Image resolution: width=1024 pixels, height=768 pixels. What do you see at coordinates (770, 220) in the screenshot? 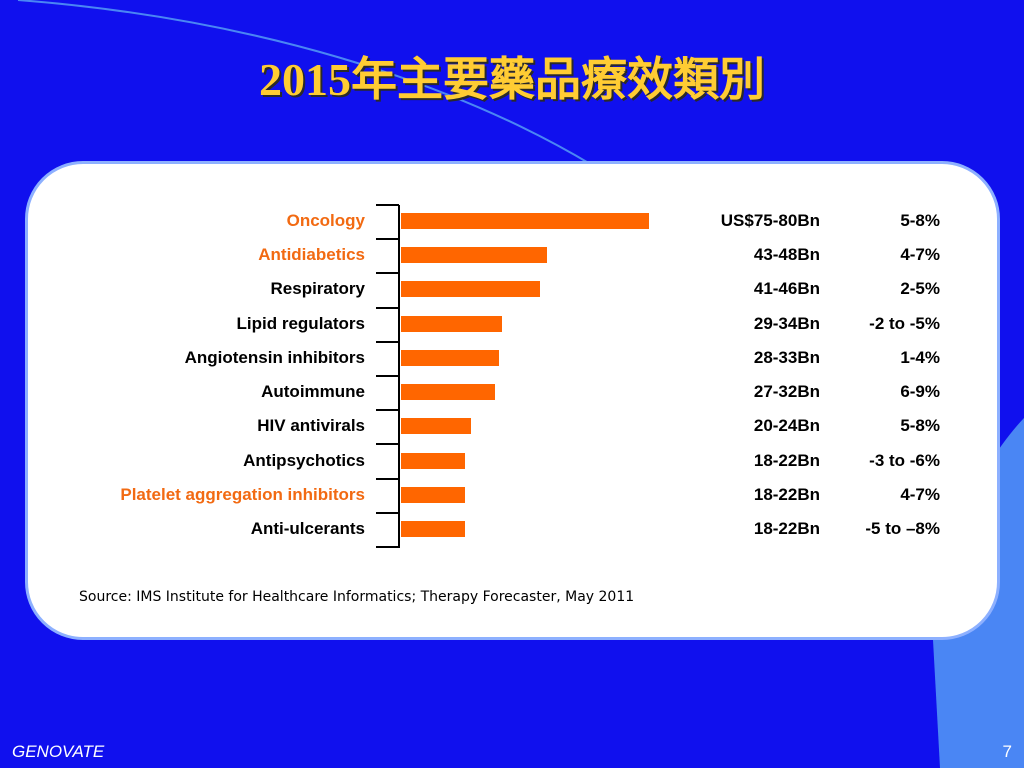
I see `spending-label: US$75-80Bn` at bounding box center [770, 220].